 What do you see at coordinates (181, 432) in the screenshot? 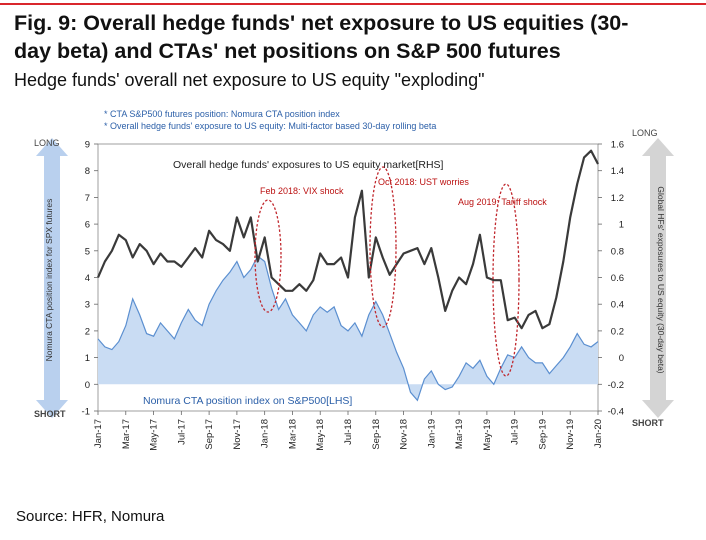
I see `x-tick-label: Jul-17` at bounding box center [181, 432].